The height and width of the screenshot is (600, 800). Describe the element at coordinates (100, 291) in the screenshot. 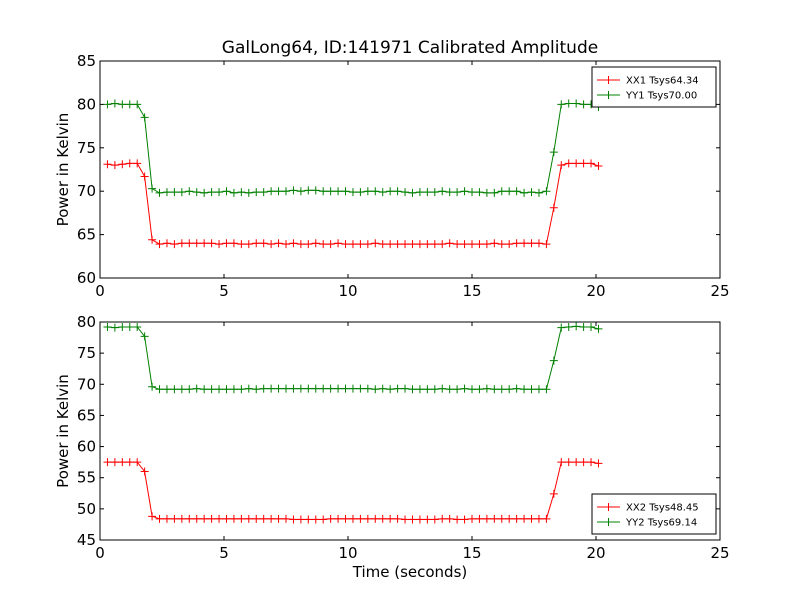

I see `x-tick-label: 0` at that location.